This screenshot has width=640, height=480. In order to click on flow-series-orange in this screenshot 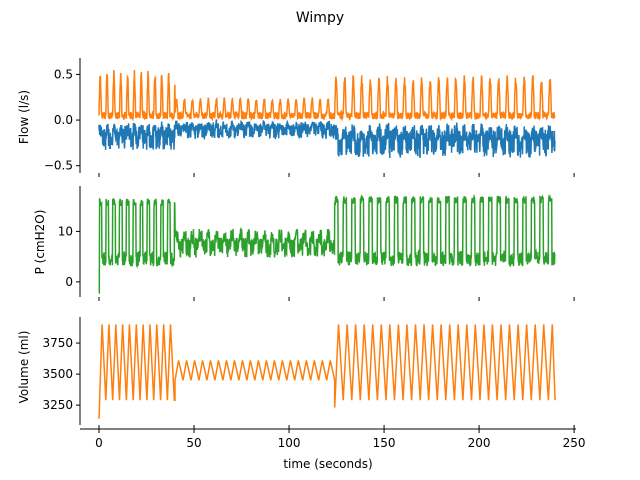, I will do `click(327, 95)`.